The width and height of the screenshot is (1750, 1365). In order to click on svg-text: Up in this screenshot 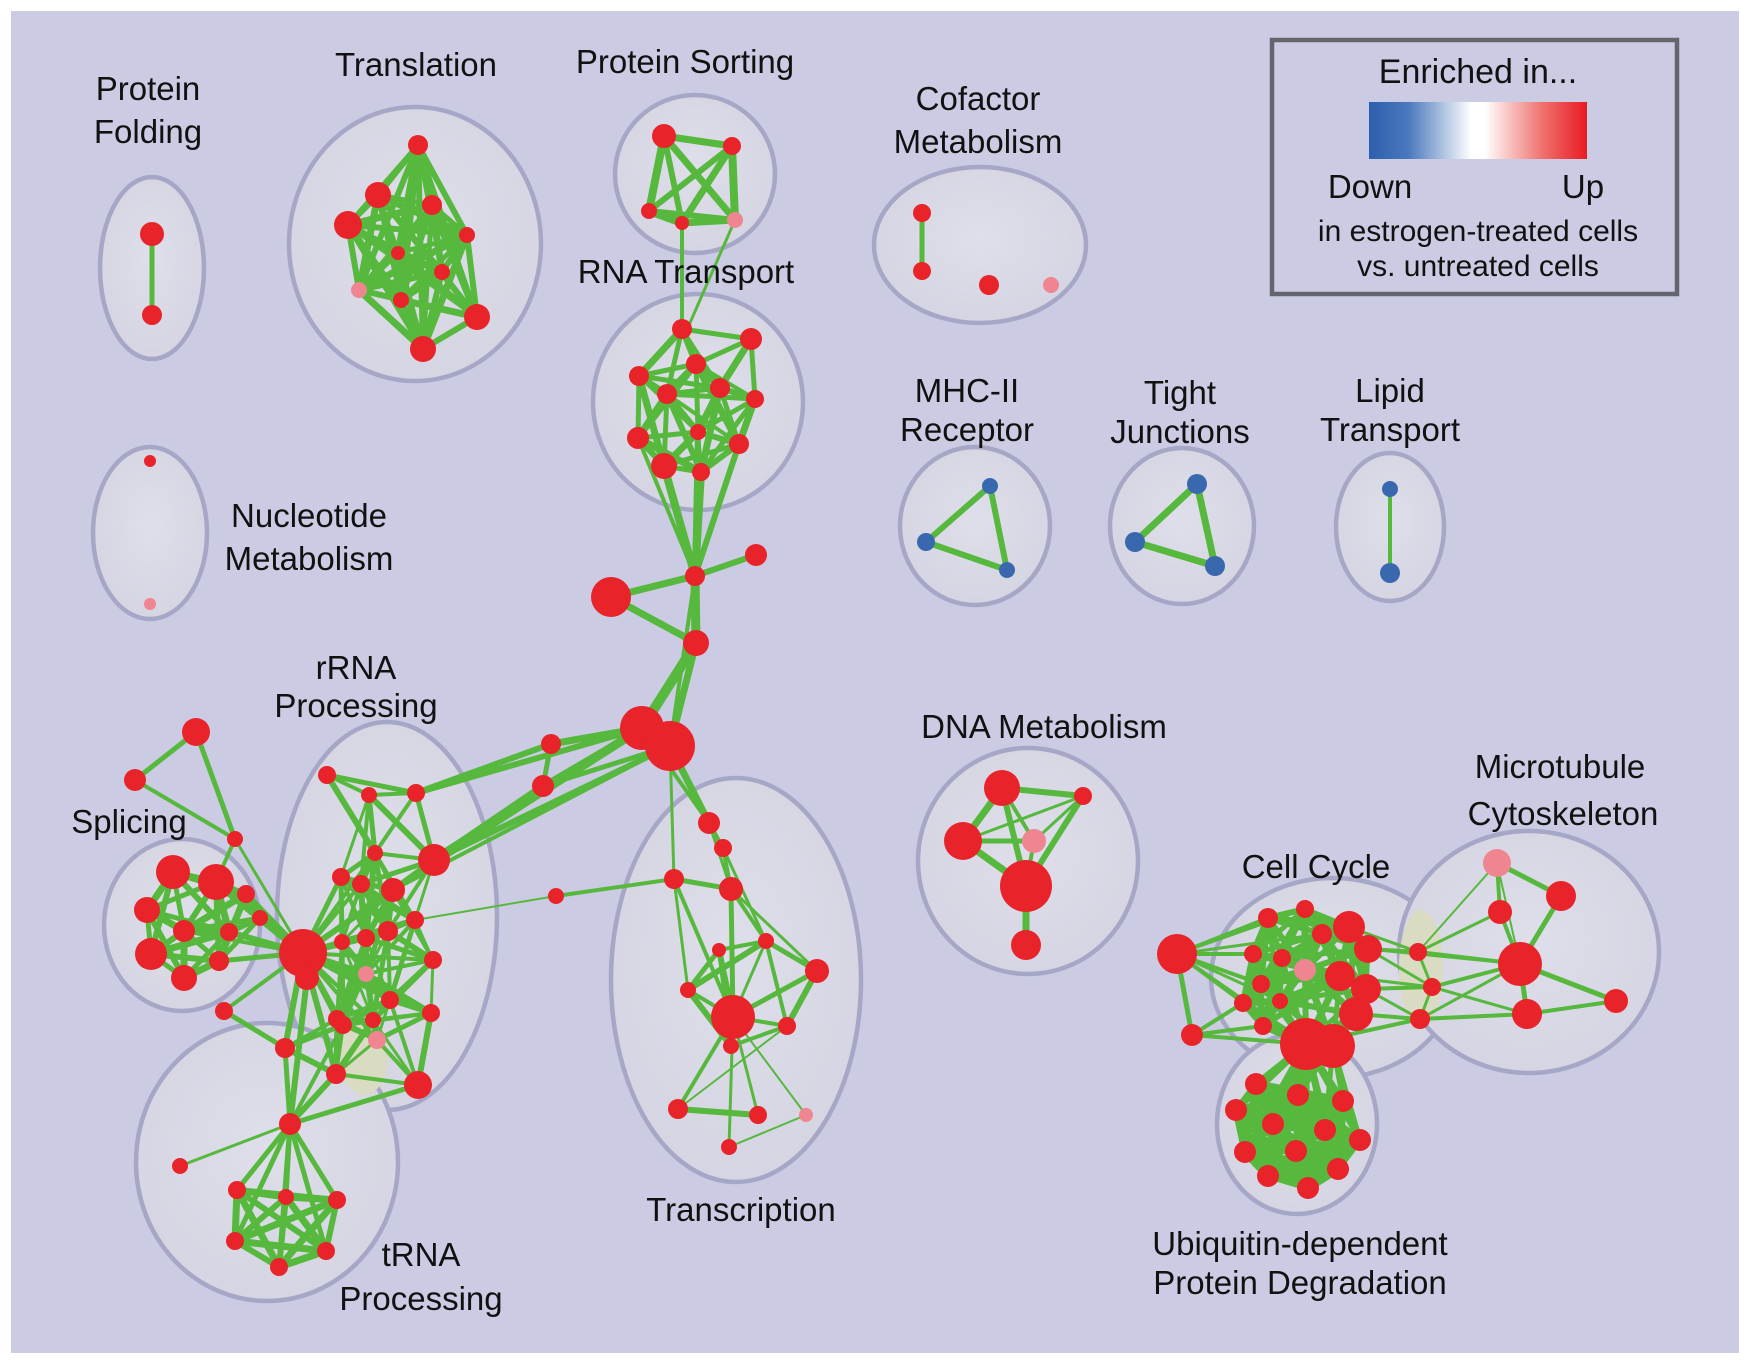, I will do `click(1583, 186)`.